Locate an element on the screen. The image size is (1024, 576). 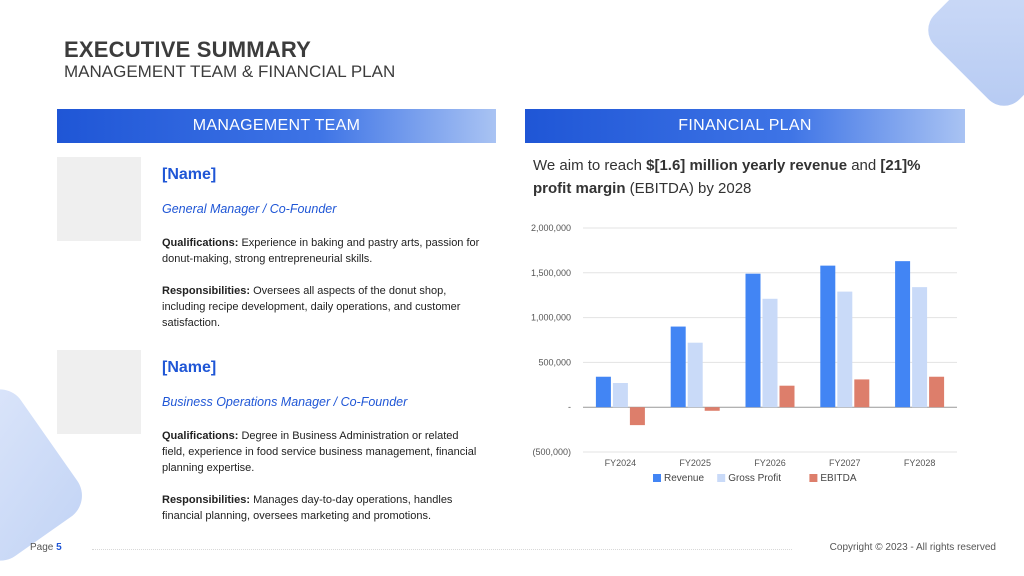
y-tick-label: (500,000) is located at coordinates (551, 452).